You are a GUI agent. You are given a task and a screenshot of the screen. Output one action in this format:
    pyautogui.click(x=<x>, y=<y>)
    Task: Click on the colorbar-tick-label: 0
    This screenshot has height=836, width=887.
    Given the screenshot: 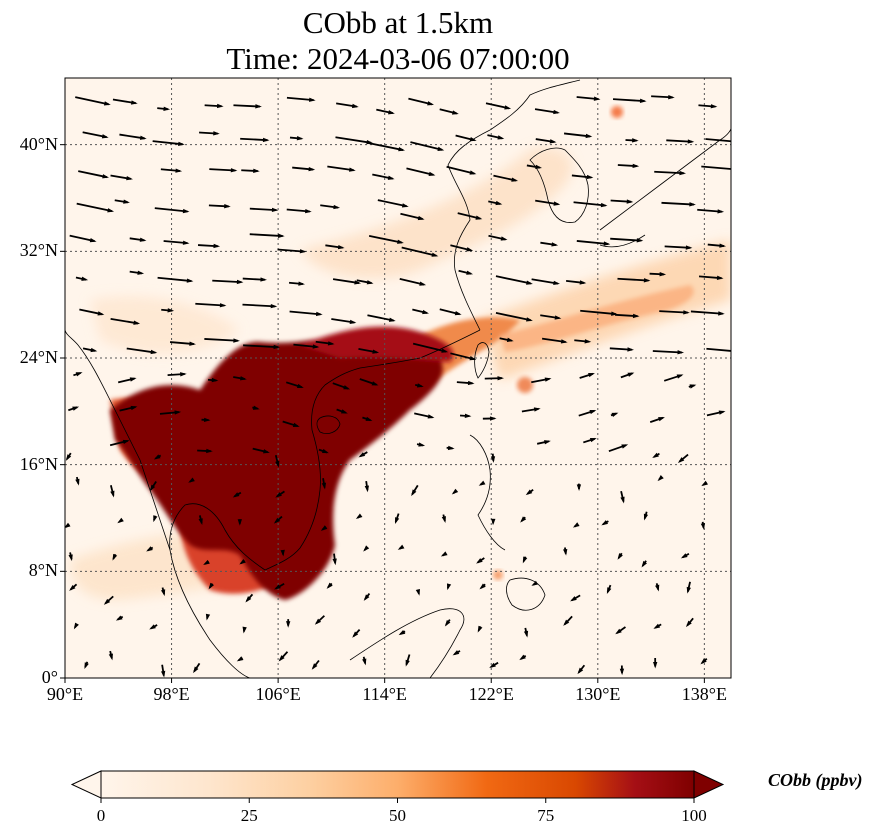 What is the action you would take?
    pyautogui.click(x=101, y=815)
    